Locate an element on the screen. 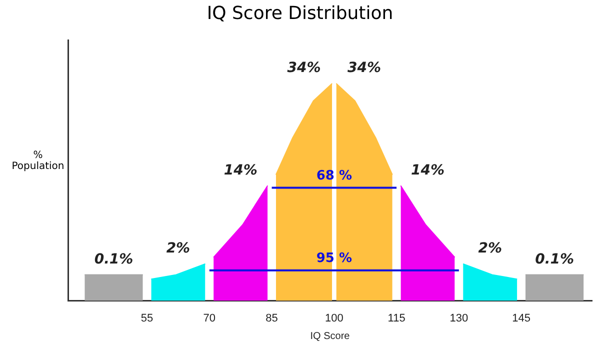 The image size is (600, 344). x-tick-label: 70 is located at coordinates (209, 318).